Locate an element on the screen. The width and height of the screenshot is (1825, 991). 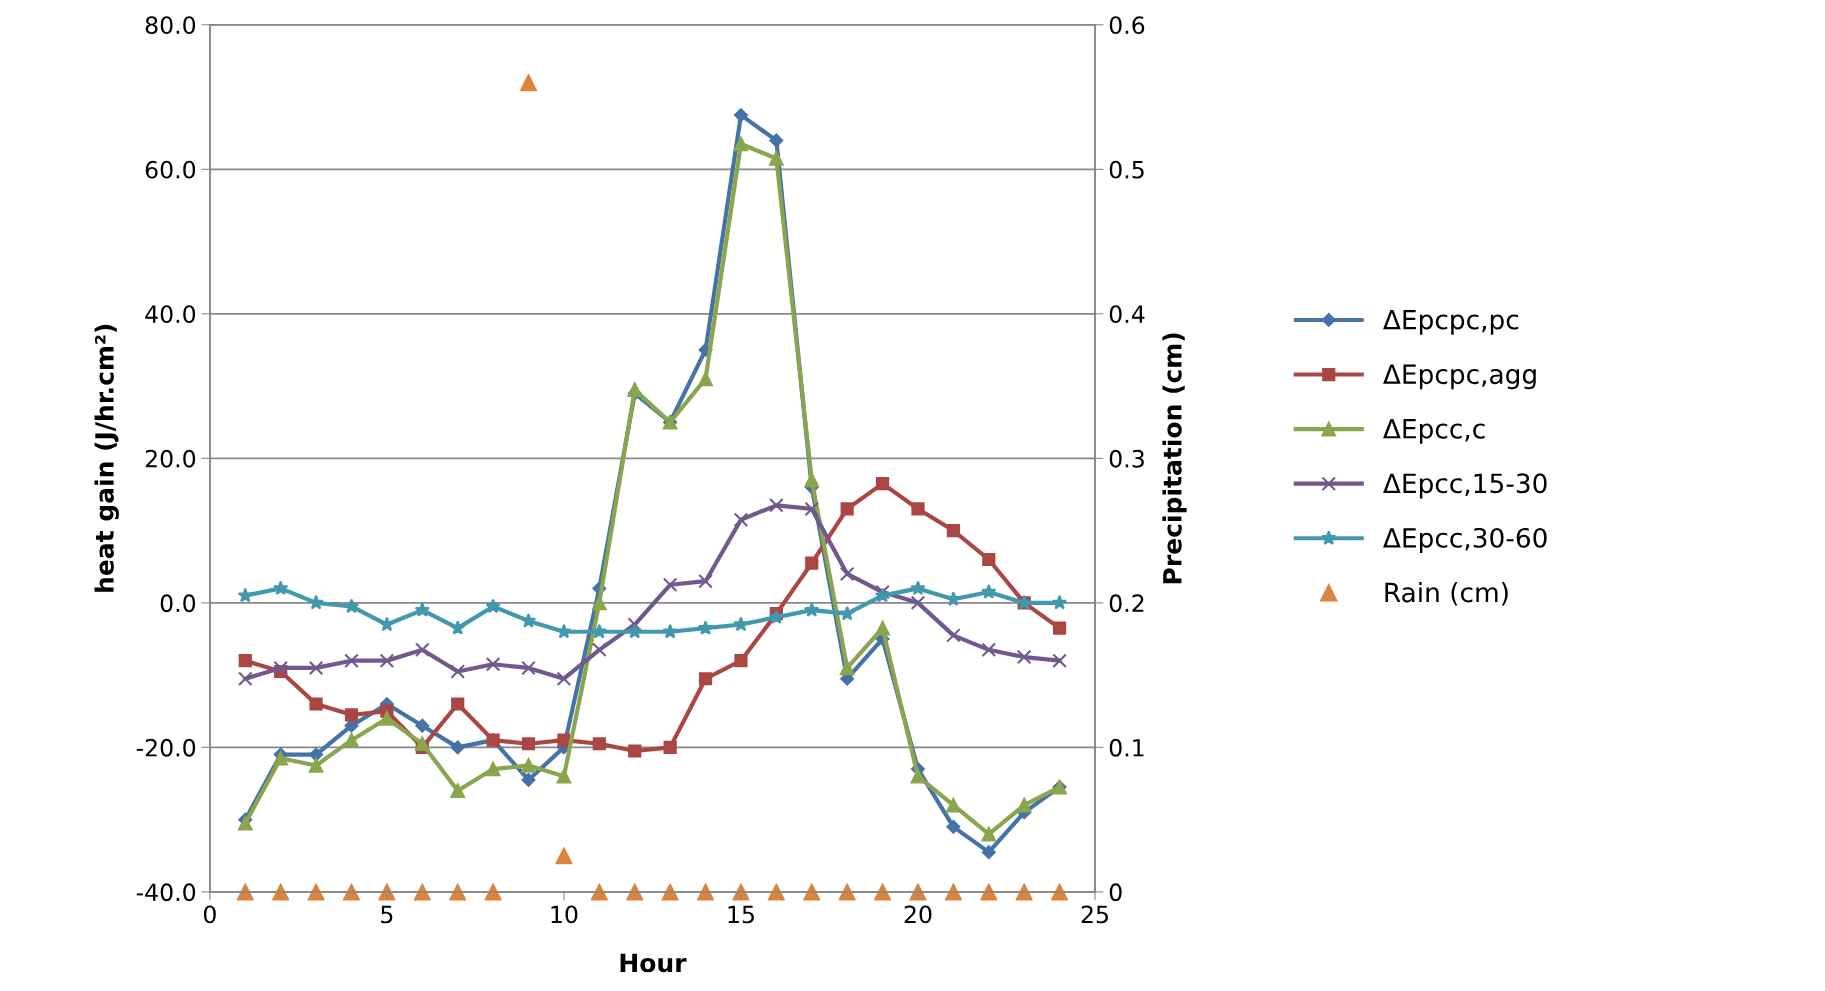
x-tick-label: 15 is located at coordinates (741, 914).